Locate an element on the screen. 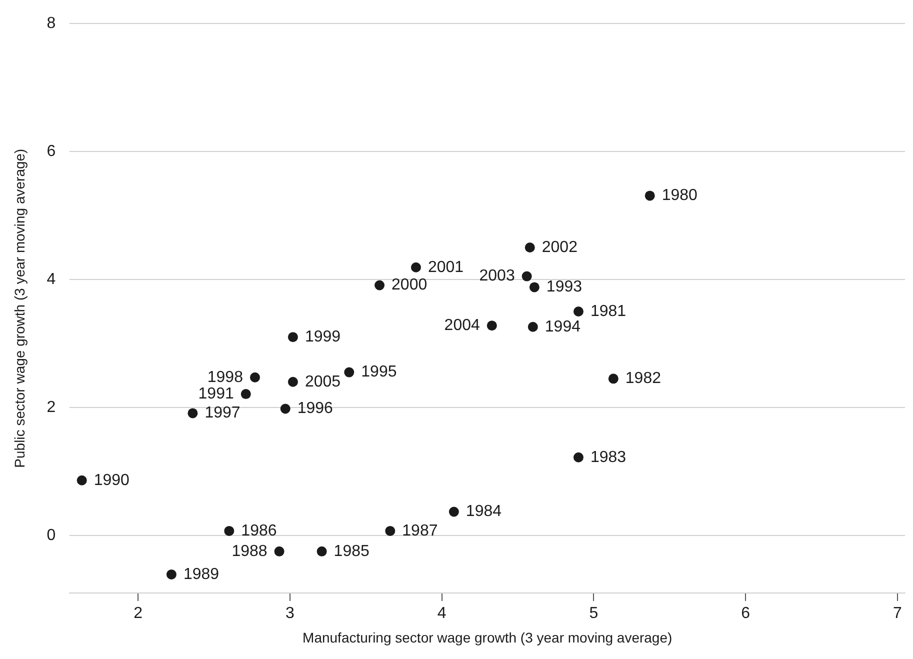 This screenshot has height=659, width=913. annotation: 1997 is located at coordinates (222, 413).